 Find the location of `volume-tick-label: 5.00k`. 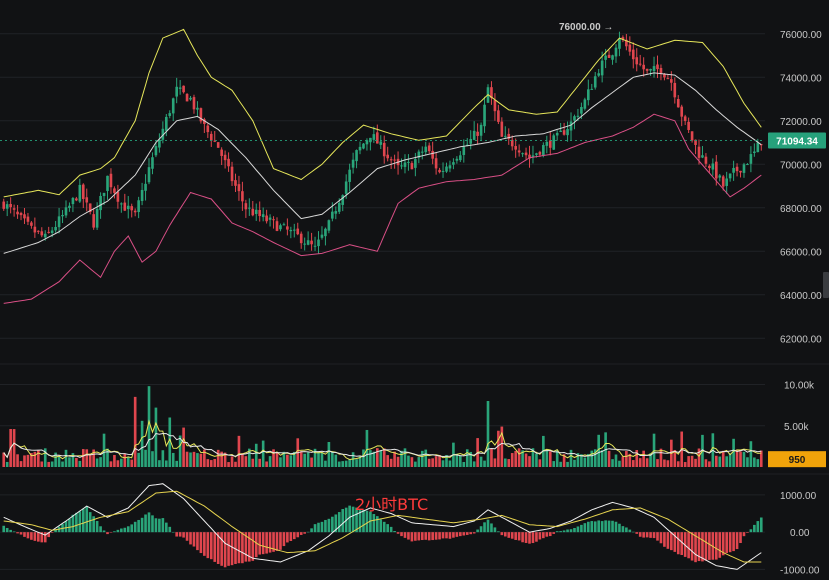

volume-tick-label: 5.00k is located at coordinates (796, 427).